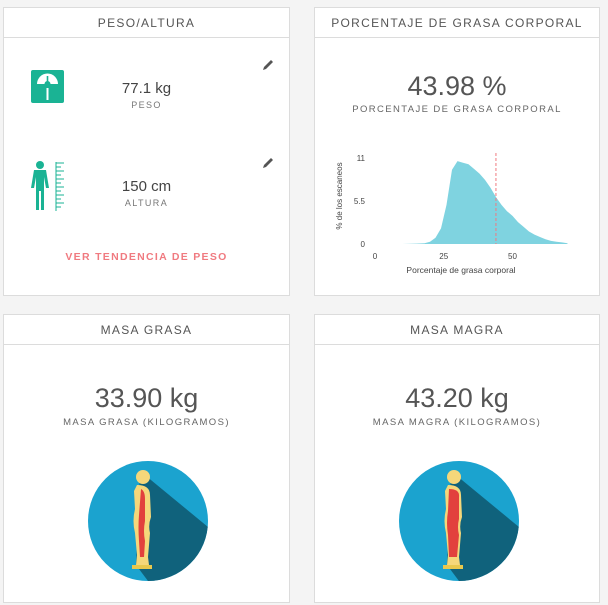  I want to click on histogram-x-label: Porcentaje de grasa corporal, so click(460, 270).